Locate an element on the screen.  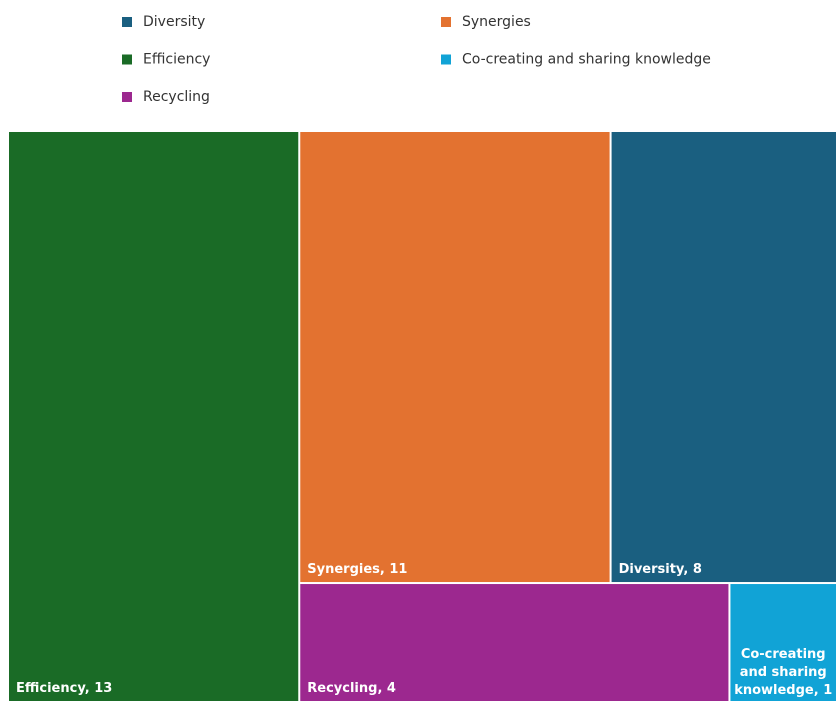
legend-label: Co-creating and sharing knowledge is located at coordinates (586, 60).